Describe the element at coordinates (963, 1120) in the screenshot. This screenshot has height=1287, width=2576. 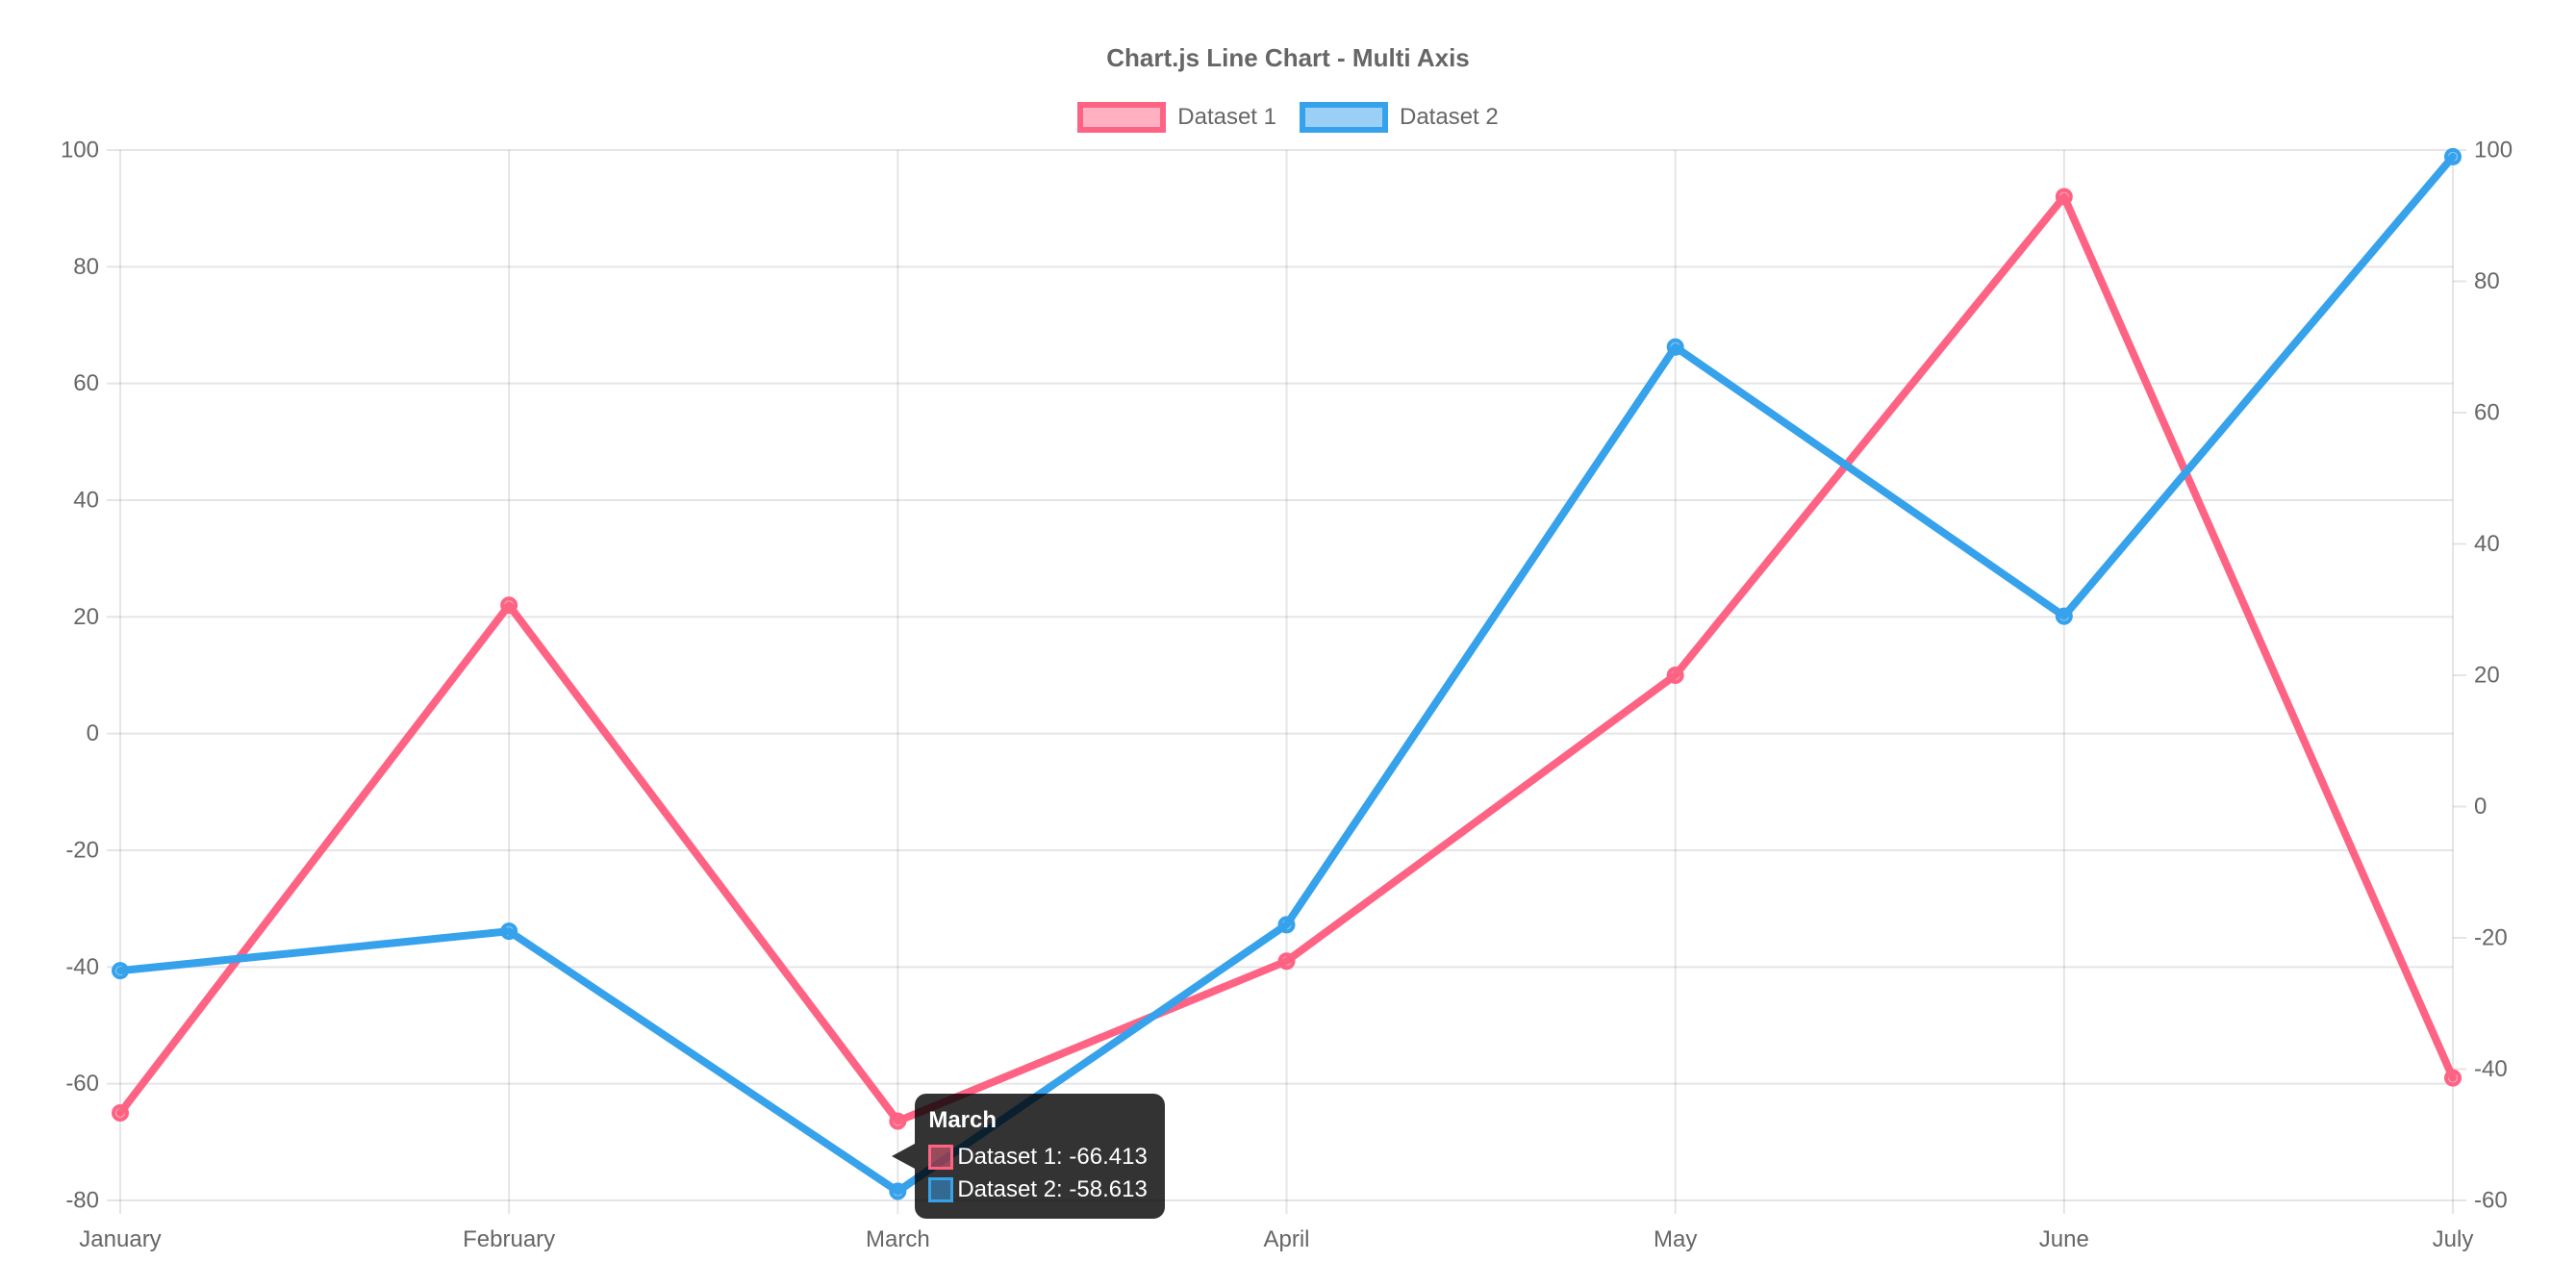
I see `tooltip-title: March` at that location.